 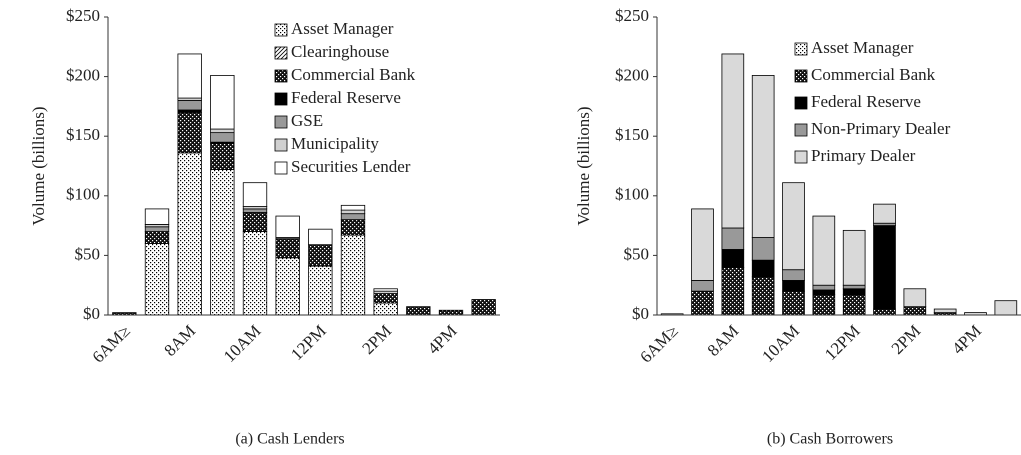 What do you see at coordinates (83, 194) in the screenshot?
I see `y-tick-label: $100` at bounding box center [83, 194].